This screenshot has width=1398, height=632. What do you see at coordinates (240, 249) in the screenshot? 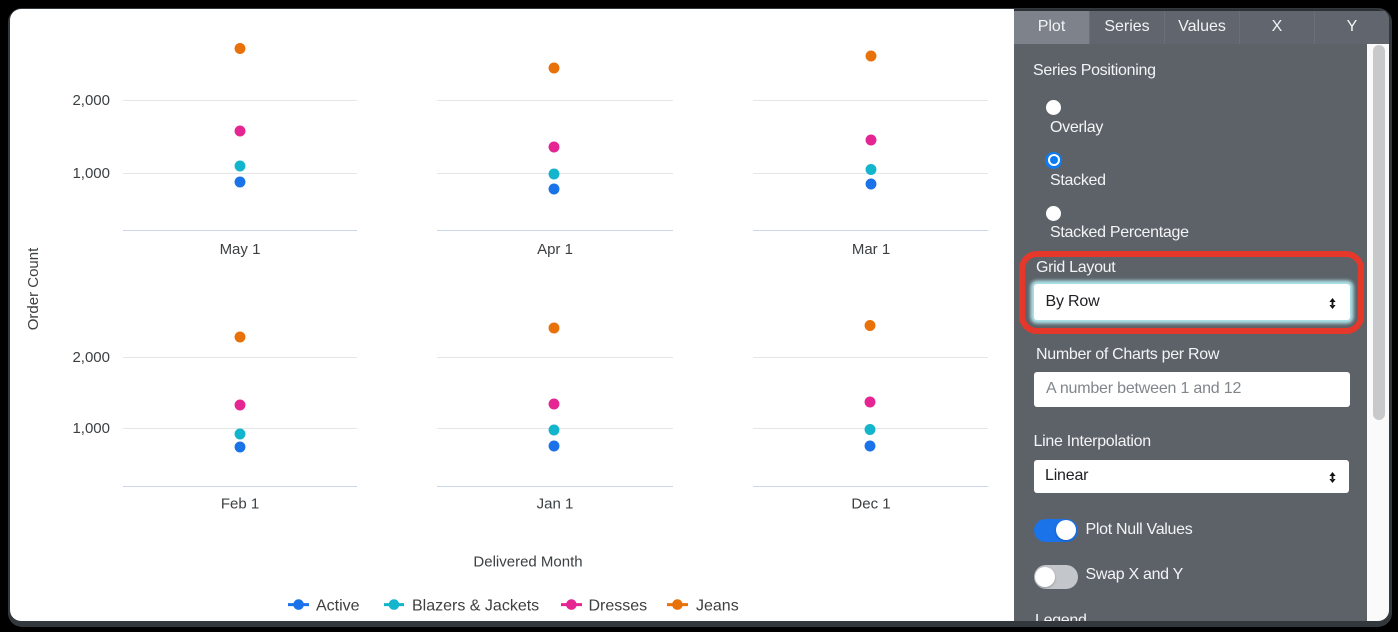
I see `svg-text: May 1` at bounding box center [240, 249].